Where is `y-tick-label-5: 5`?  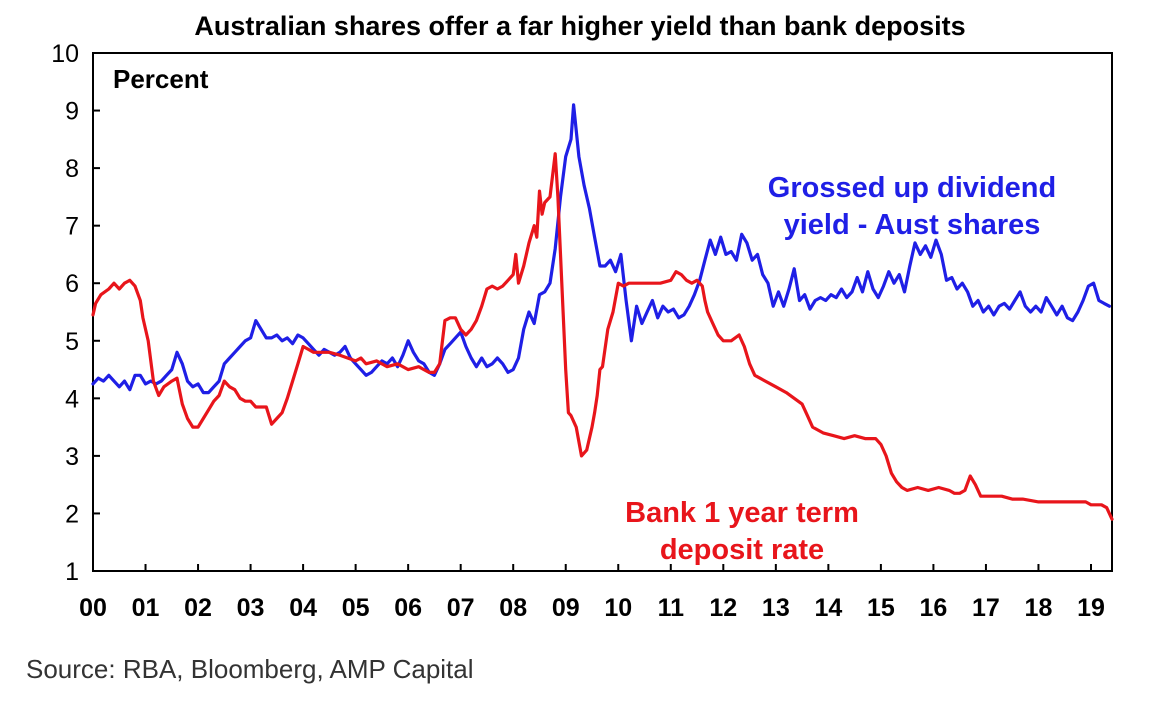
y-tick-label-5: 5 is located at coordinates (72, 342).